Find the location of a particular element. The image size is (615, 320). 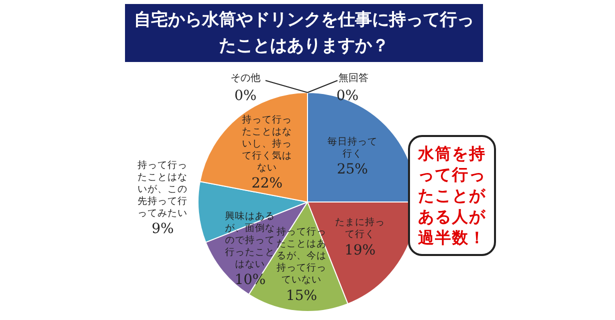

data-label: 22% is located at coordinates (267, 184).